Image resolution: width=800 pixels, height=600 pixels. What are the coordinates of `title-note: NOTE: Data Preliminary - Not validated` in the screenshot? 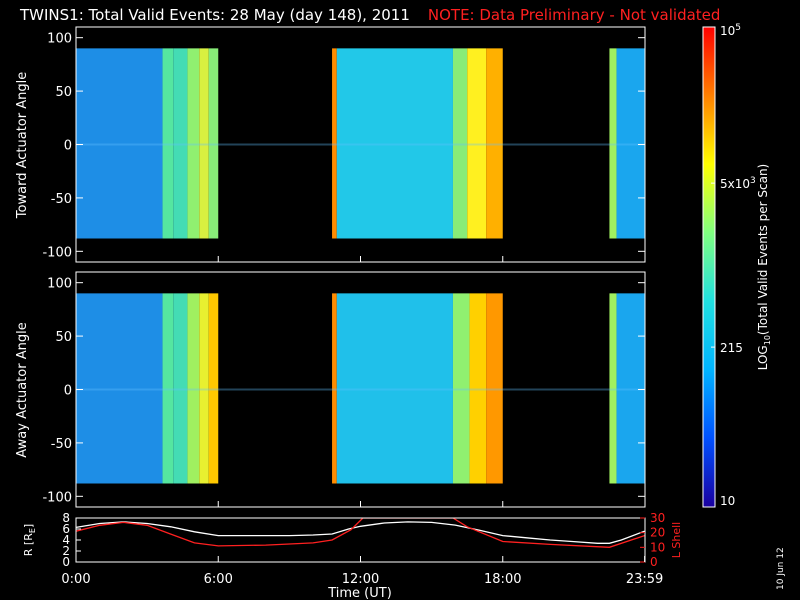 It's located at (574, 15).